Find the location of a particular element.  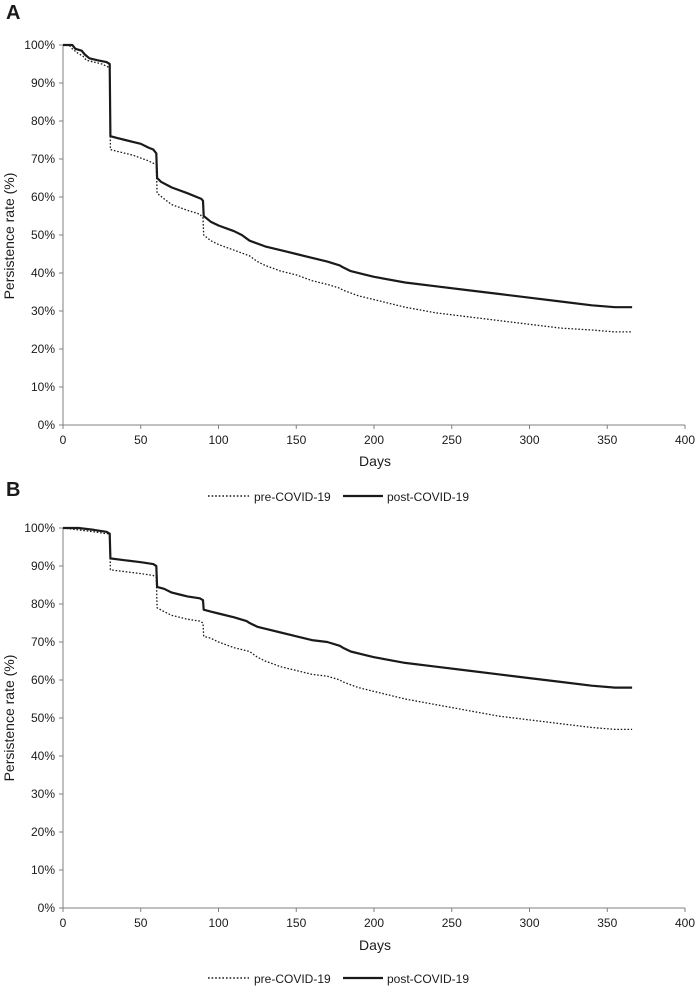

panel-a-legend: pre-COVID-19 post-COVID-19 is located at coordinates (338, 497).